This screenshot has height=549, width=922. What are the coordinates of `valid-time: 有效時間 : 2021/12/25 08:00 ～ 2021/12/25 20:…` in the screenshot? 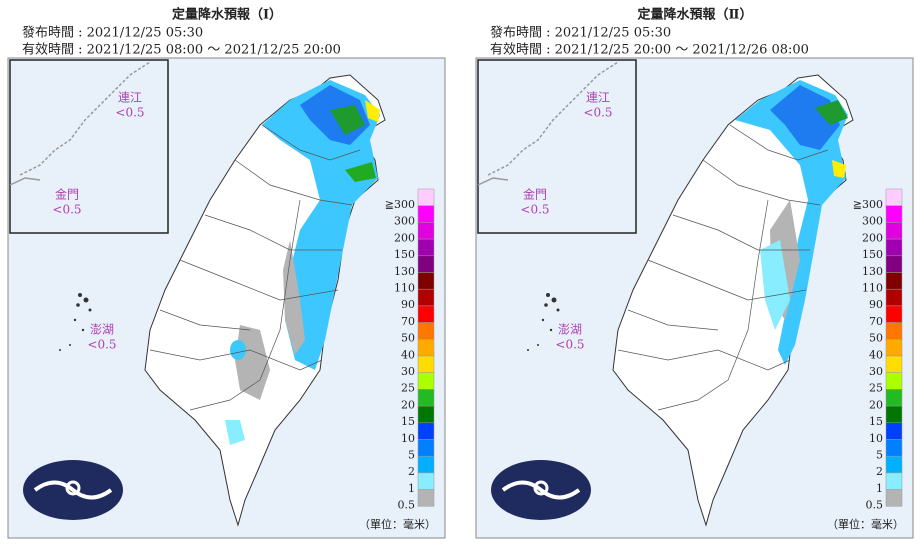 It's located at (181, 50).